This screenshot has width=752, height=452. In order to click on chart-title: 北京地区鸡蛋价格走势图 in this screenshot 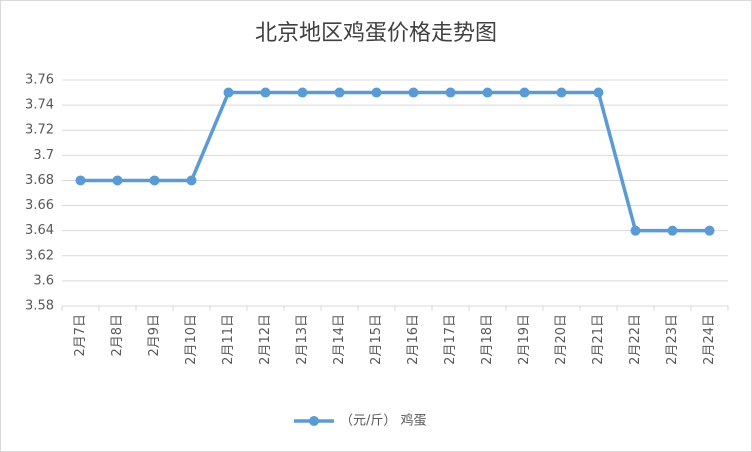, I will do `click(376, 33)`.